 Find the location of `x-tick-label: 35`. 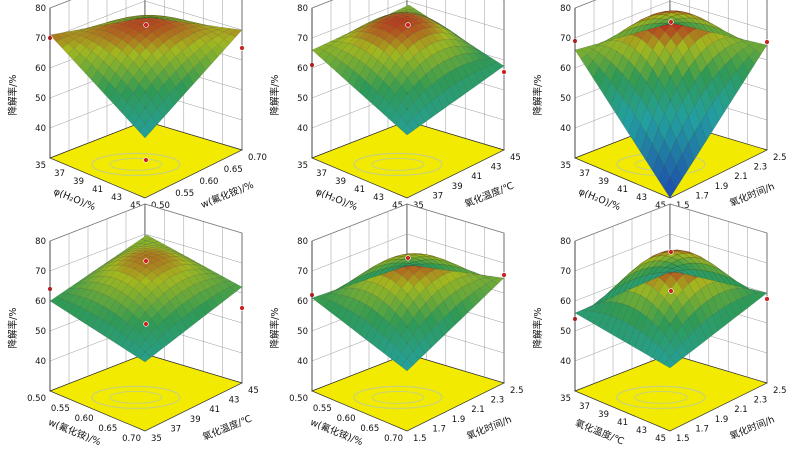

x-tick-label: 35 is located at coordinates (156, 439).